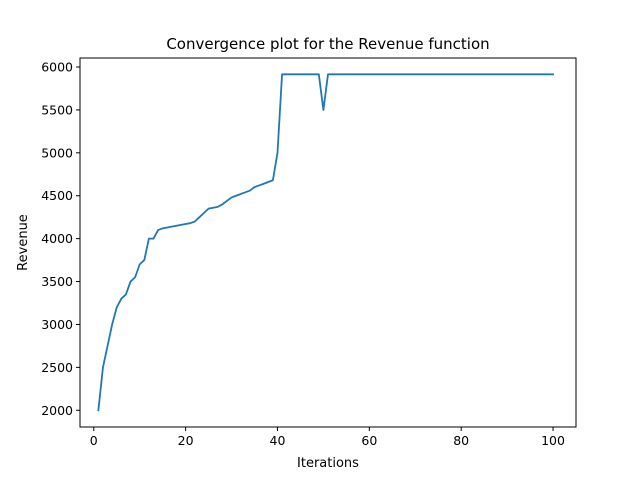 Image resolution: width=640 pixels, height=480 pixels. I want to click on y-axis: 2000 2500 3000 3500 4000 4500 5000 5500 6000, so click(60, 239).